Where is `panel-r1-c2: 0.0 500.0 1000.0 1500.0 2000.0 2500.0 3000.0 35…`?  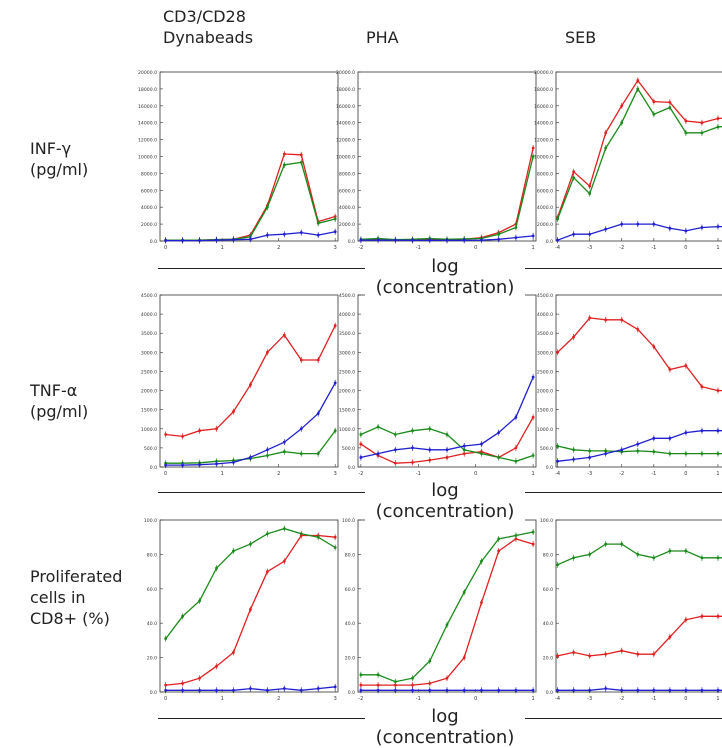 panel-r1-c2: 0.0 500.0 1000.0 1500.0 2000.0 2500.0 3000.0 35… is located at coordinates (629, 385).